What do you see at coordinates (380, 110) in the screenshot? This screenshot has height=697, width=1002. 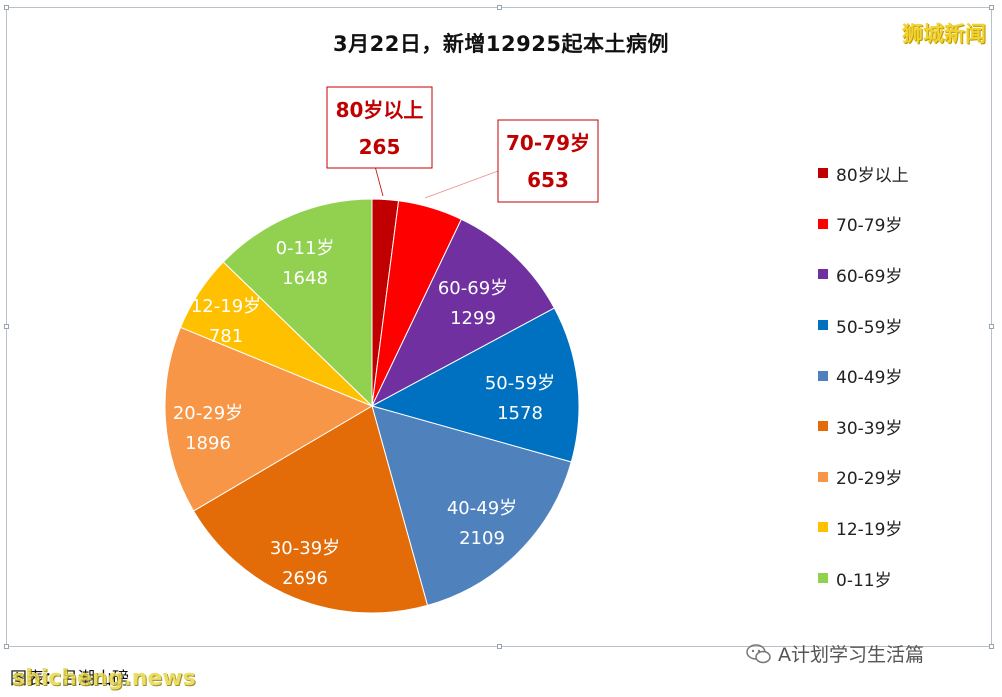 I see `callout-label-80-plus: 80岁以上` at bounding box center [380, 110].